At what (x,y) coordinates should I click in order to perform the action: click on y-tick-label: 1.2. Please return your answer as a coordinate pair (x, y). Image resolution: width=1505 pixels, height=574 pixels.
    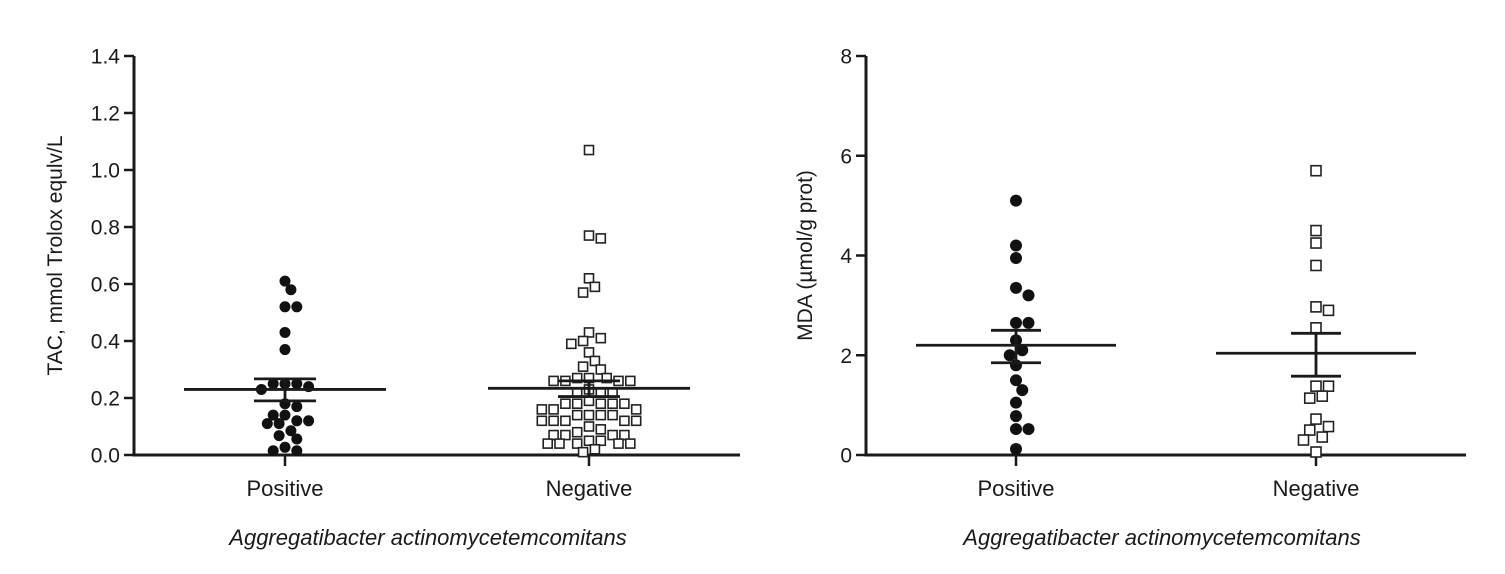
    Looking at the image, I should click on (105, 114).